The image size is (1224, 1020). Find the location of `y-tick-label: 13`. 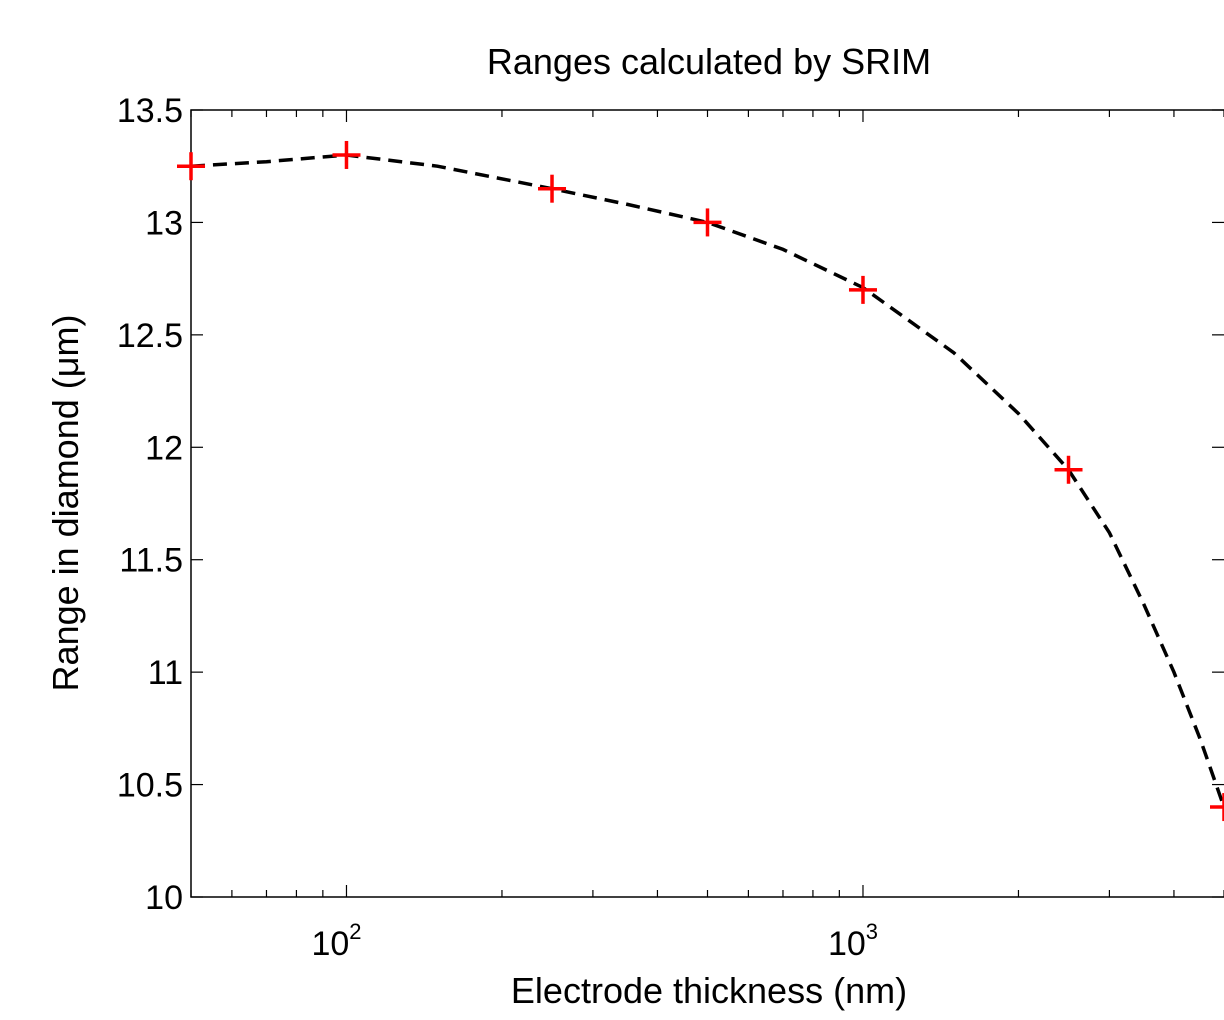

y-tick-label: 13 is located at coordinates (164, 223).